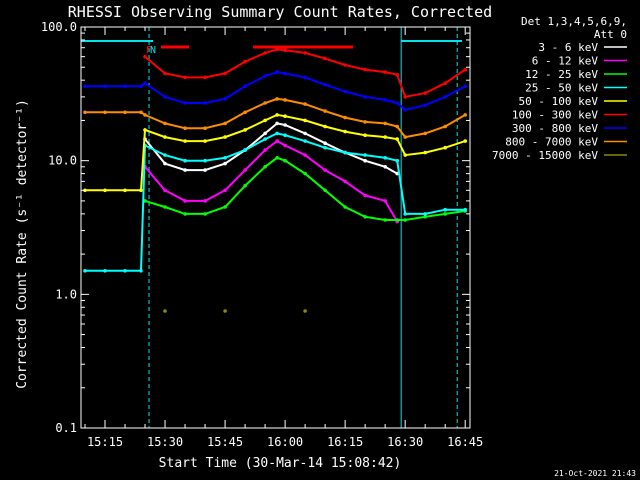 The height and width of the screenshot is (480, 640). I want to click on x-tick-label: 15:30, so click(165, 442).